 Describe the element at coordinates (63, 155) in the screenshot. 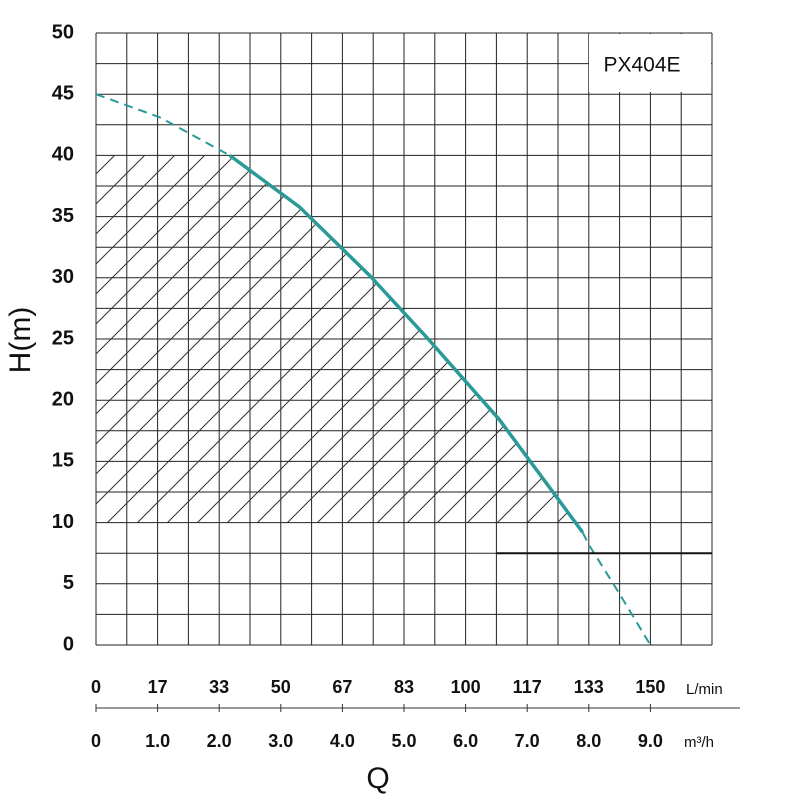

I see `y-tick-label: 40` at that location.